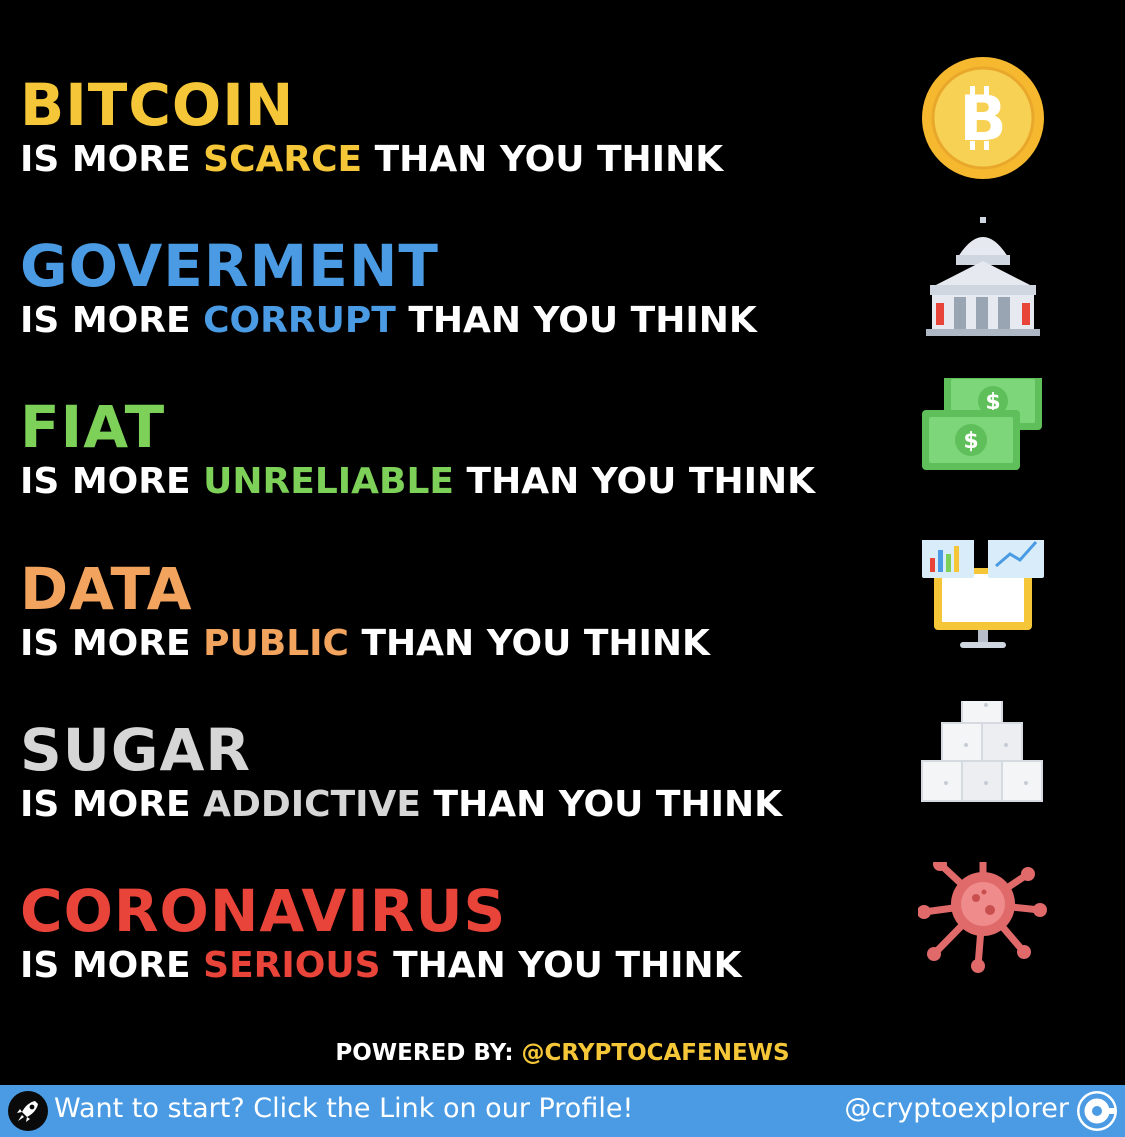 The width and height of the screenshot is (1125, 1137). Describe the element at coordinates (655, 1053) in the screenshot. I see `powered-handle: @CRYPTOCAFENEWS` at that location.